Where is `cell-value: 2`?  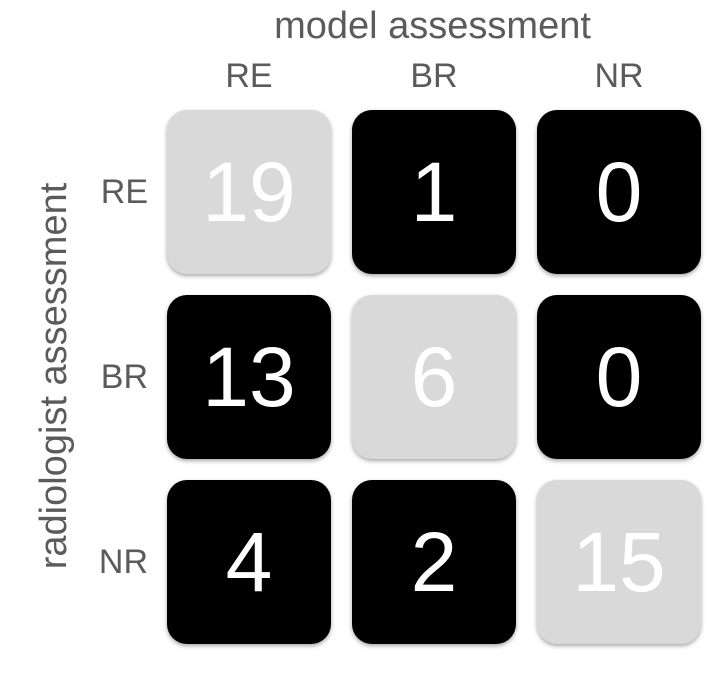 cell-value: 2 is located at coordinates (434, 562).